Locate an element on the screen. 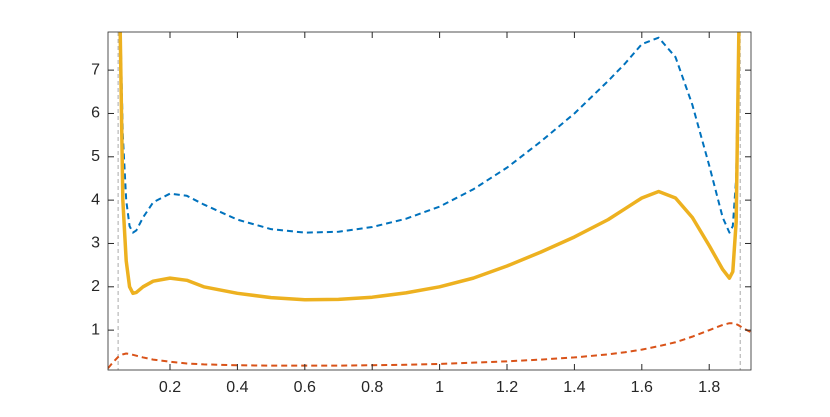 Image resolution: width=830 pixels, height=417 pixels. y-tick-label: 1 is located at coordinates (95, 329).